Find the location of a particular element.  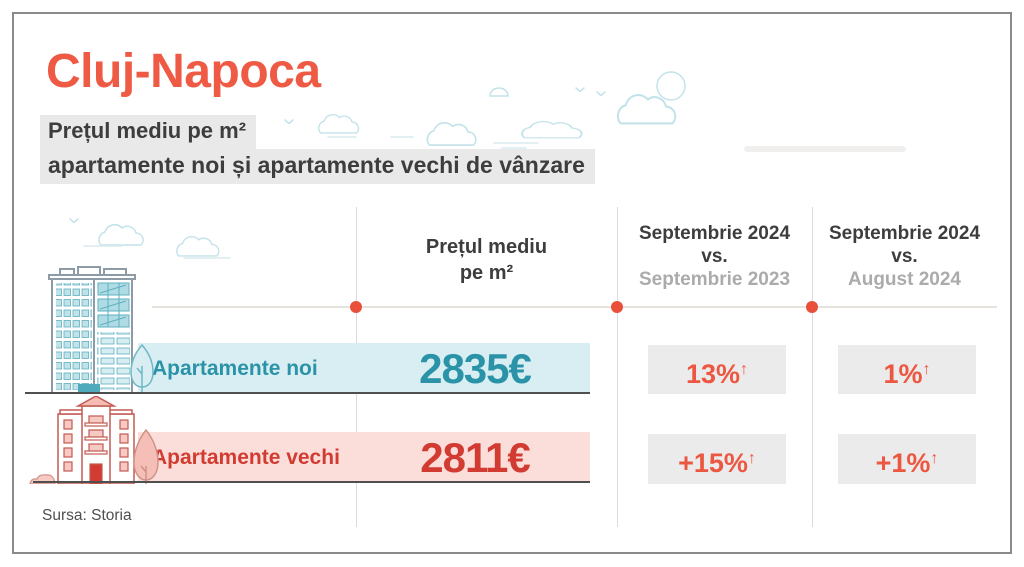

column-header-price-line2: pe m² is located at coordinates (486, 273).